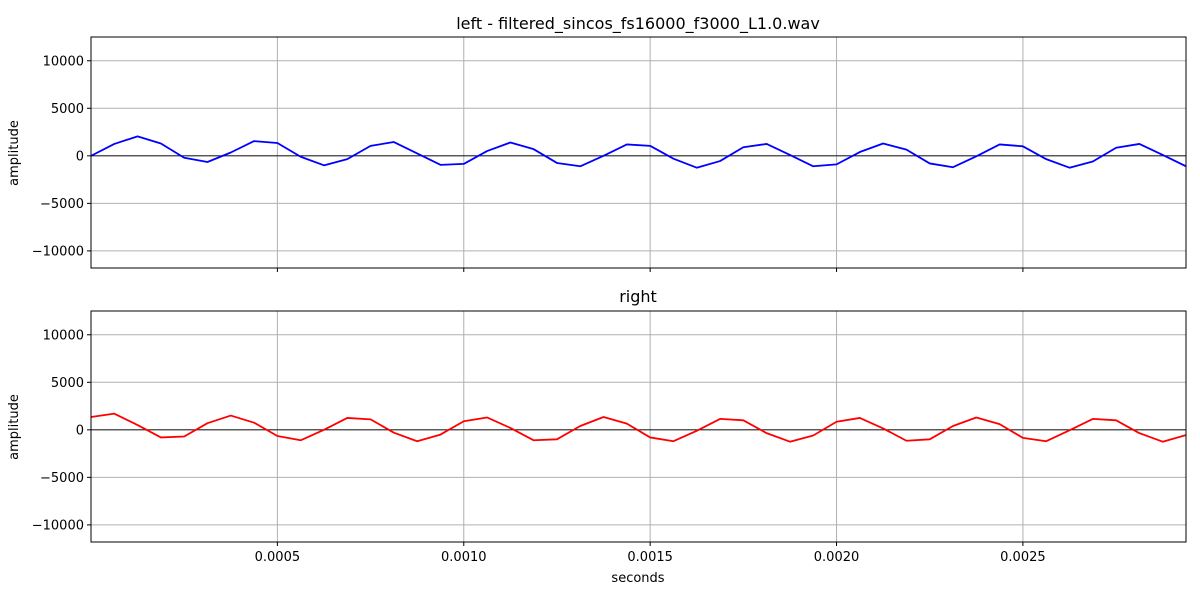 The image size is (1200, 600). I want to click on x-tick-label: 0.0010, so click(464, 557).